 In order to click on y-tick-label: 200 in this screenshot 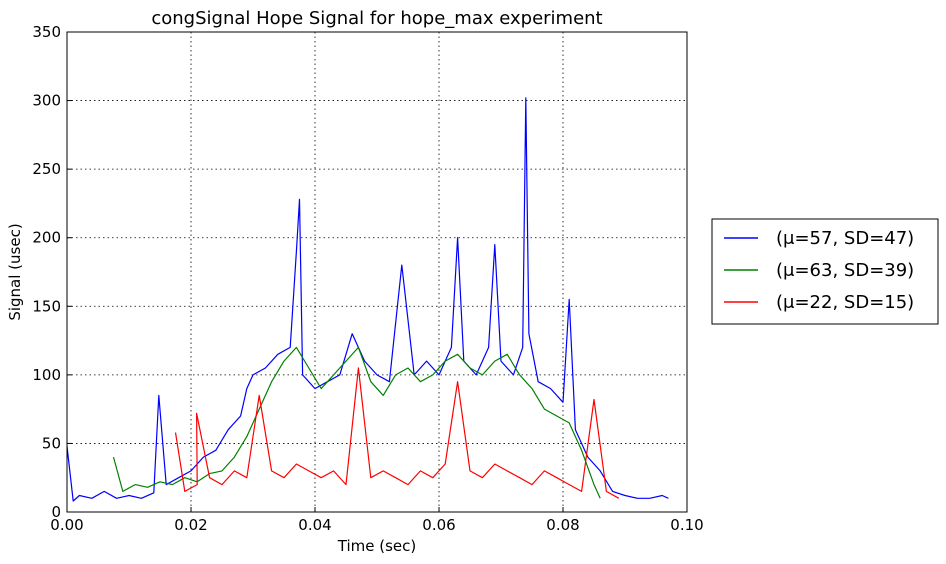, I will do `click(46, 238)`.